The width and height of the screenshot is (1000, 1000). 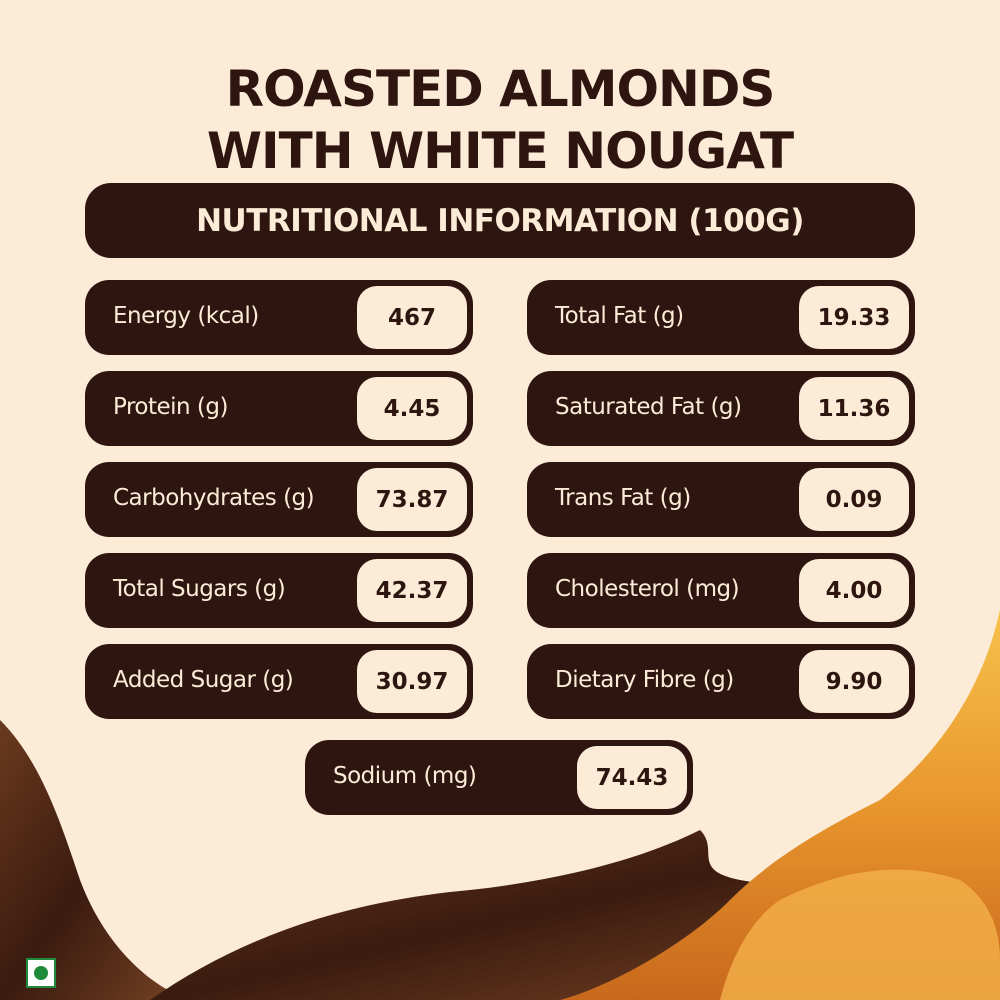 I want to click on nutrient-value: 467, so click(x=412, y=317).